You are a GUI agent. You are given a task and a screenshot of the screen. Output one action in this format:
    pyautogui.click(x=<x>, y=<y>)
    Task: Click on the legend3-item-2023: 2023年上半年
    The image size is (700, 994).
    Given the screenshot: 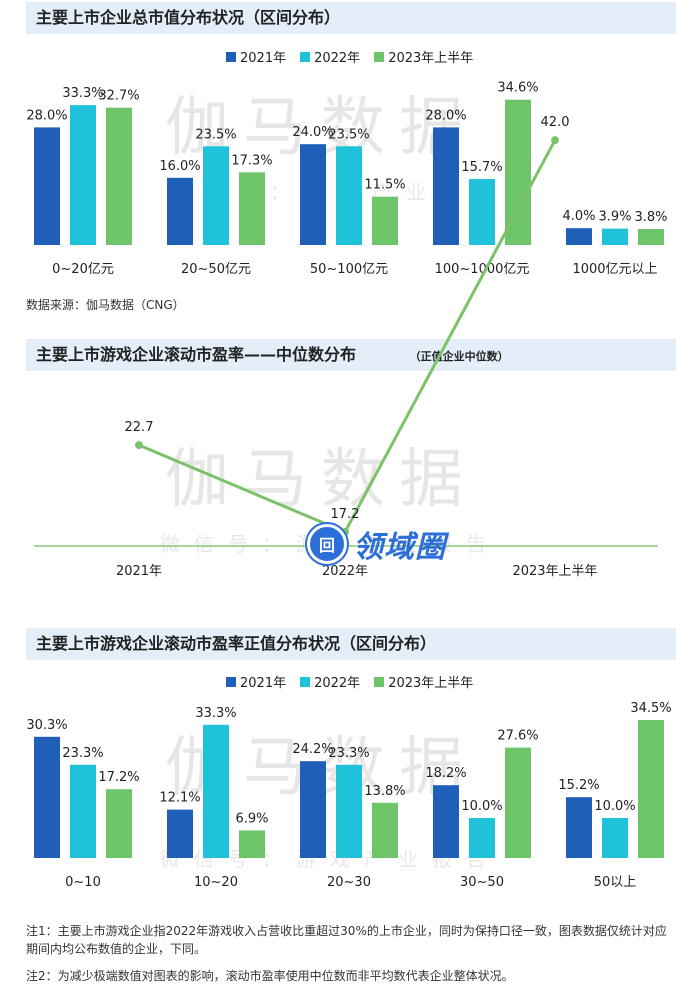 What is the action you would take?
    pyautogui.click(x=423, y=681)
    